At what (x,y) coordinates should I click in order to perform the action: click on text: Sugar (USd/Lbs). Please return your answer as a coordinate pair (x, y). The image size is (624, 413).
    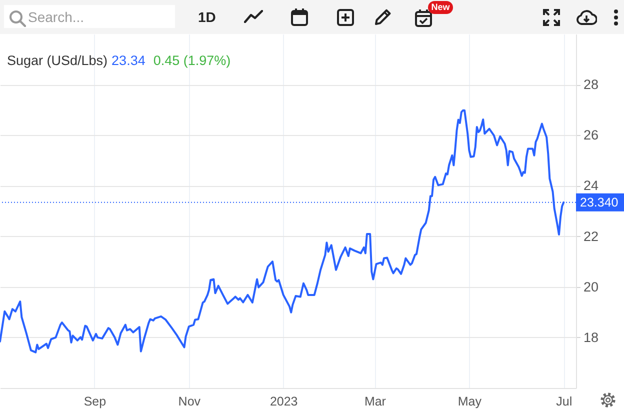
    Looking at the image, I should click on (57, 60).